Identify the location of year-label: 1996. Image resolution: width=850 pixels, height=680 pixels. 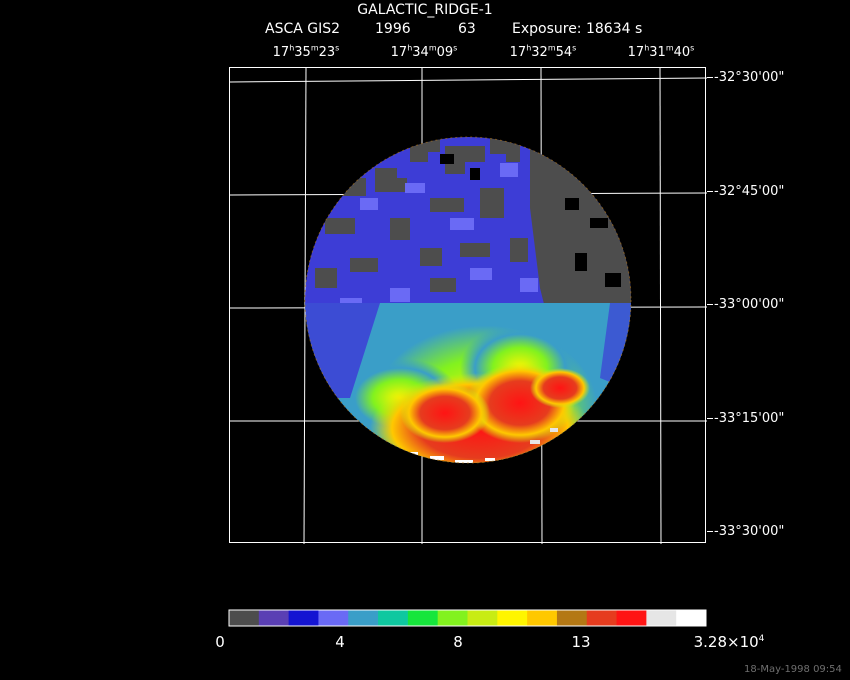
(393, 29).